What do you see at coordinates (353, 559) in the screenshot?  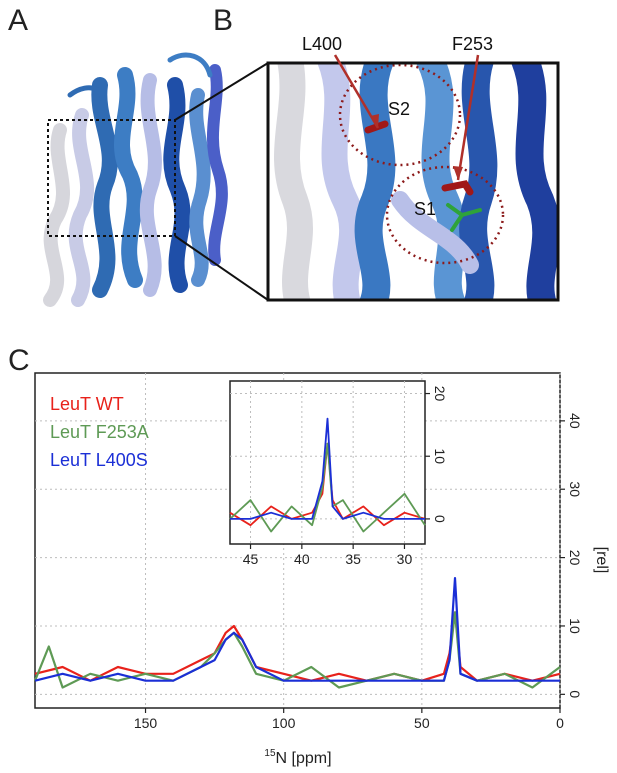 I see `x-tick-label: 35` at bounding box center [353, 559].